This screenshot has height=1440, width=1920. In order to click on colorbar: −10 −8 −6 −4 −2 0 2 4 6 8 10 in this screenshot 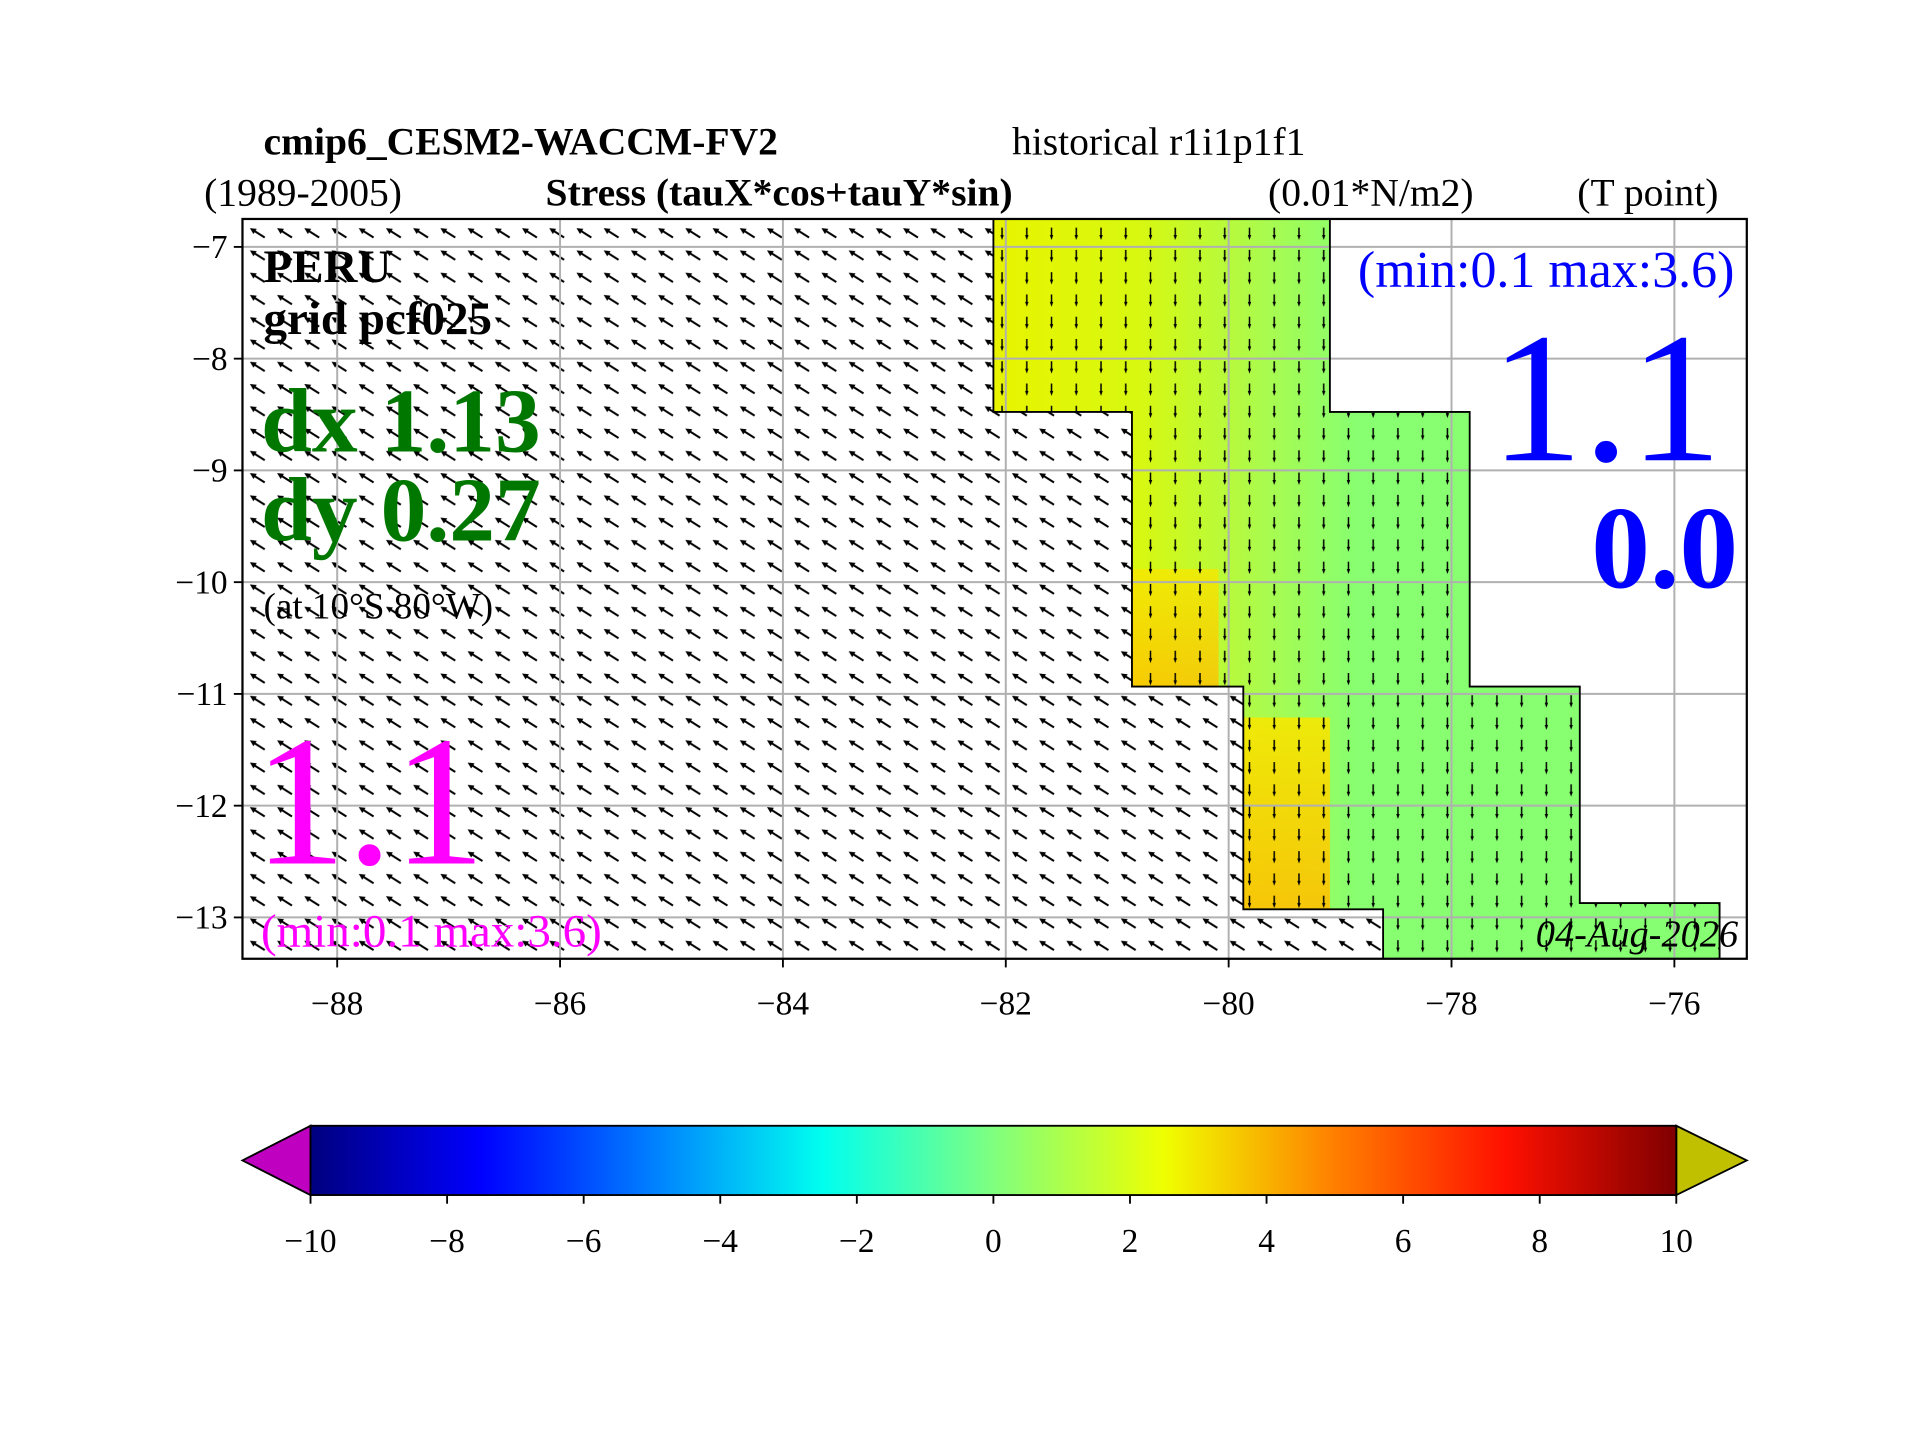, I will do `click(994, 1192)`.